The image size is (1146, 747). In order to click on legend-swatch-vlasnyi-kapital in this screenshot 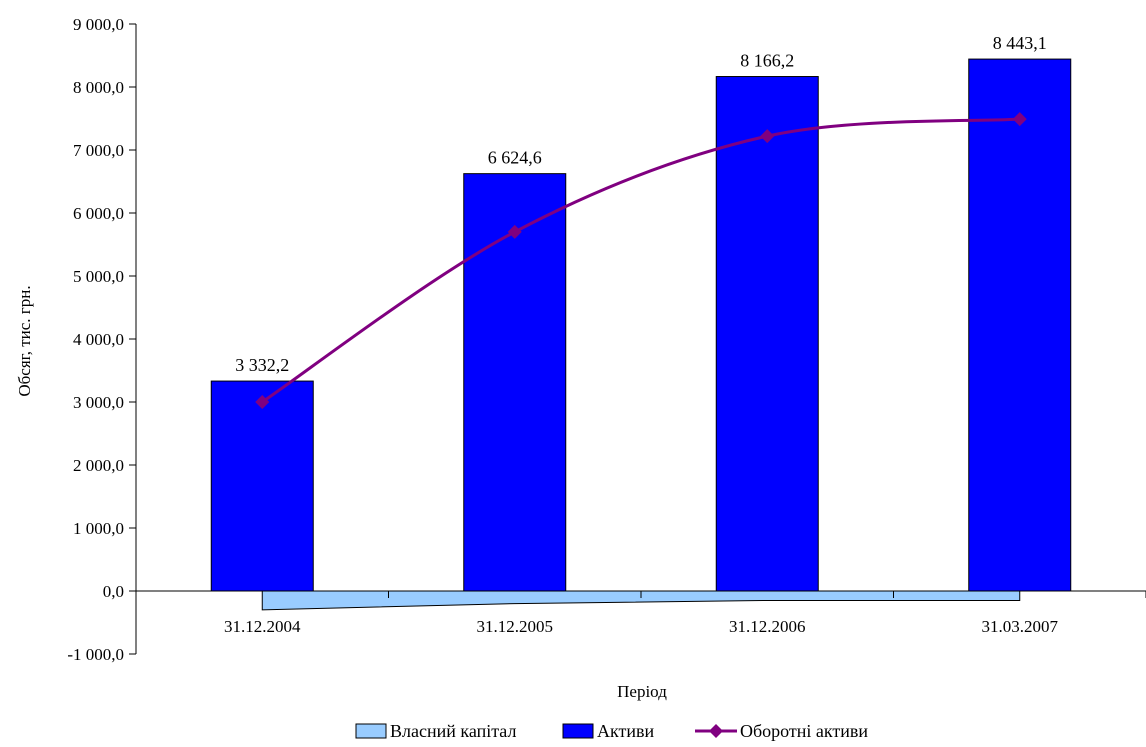, I will do `click(371, 731)`.